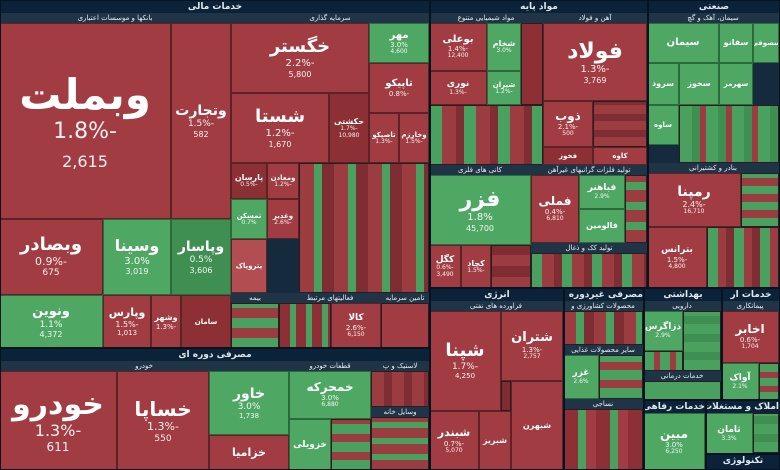  What do you see at coordinates (602, 192) in the screenshot?
I see `tile-fbahar: فباهنر 2.9%` at bounding box center [602, 192].